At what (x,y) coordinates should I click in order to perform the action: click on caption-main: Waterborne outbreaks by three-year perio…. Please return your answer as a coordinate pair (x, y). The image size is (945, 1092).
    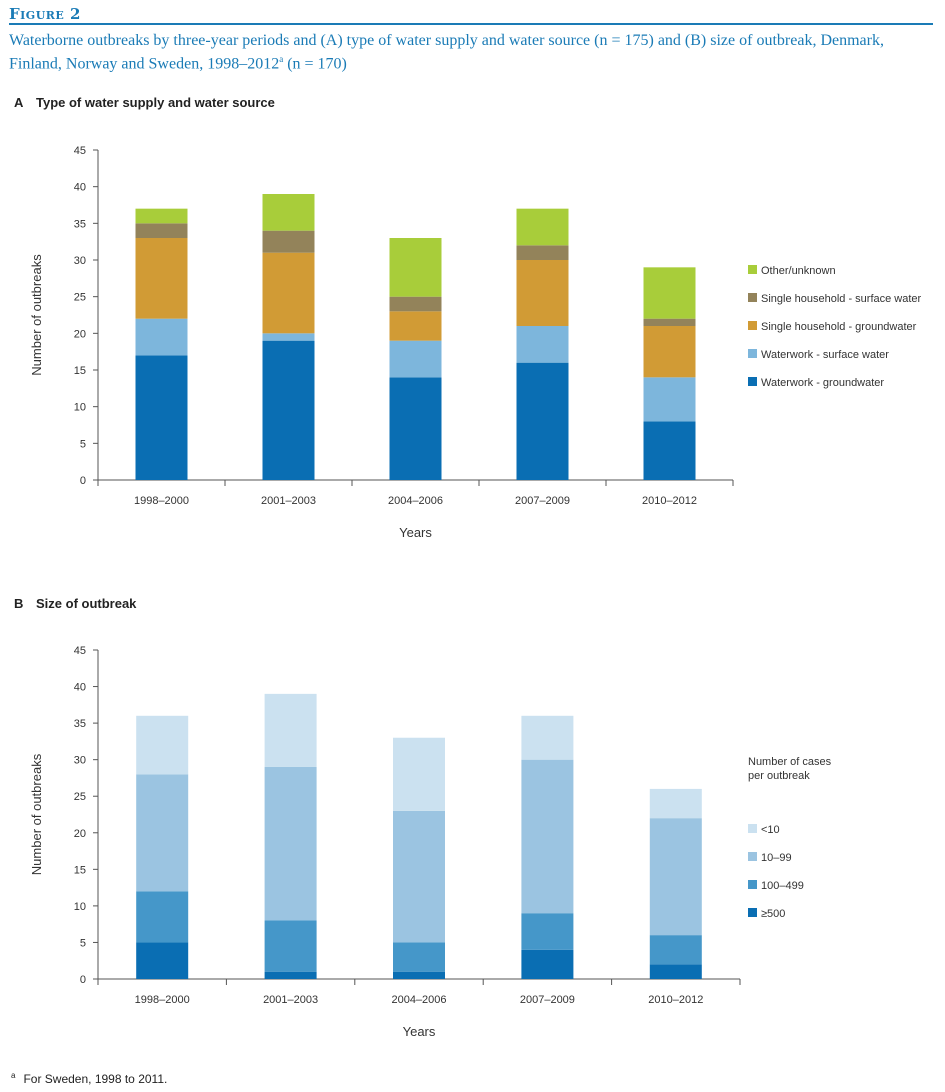
    Looking at the image, I should click on (446, 52).